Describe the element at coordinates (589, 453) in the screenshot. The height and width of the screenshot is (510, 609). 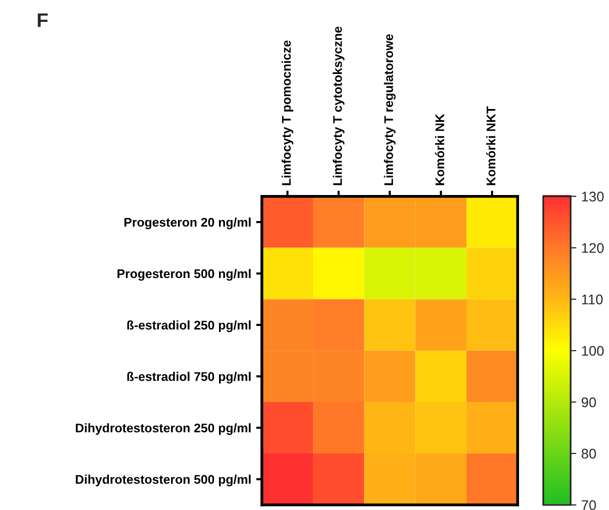
I see `color-bar-label: 80` at that location.